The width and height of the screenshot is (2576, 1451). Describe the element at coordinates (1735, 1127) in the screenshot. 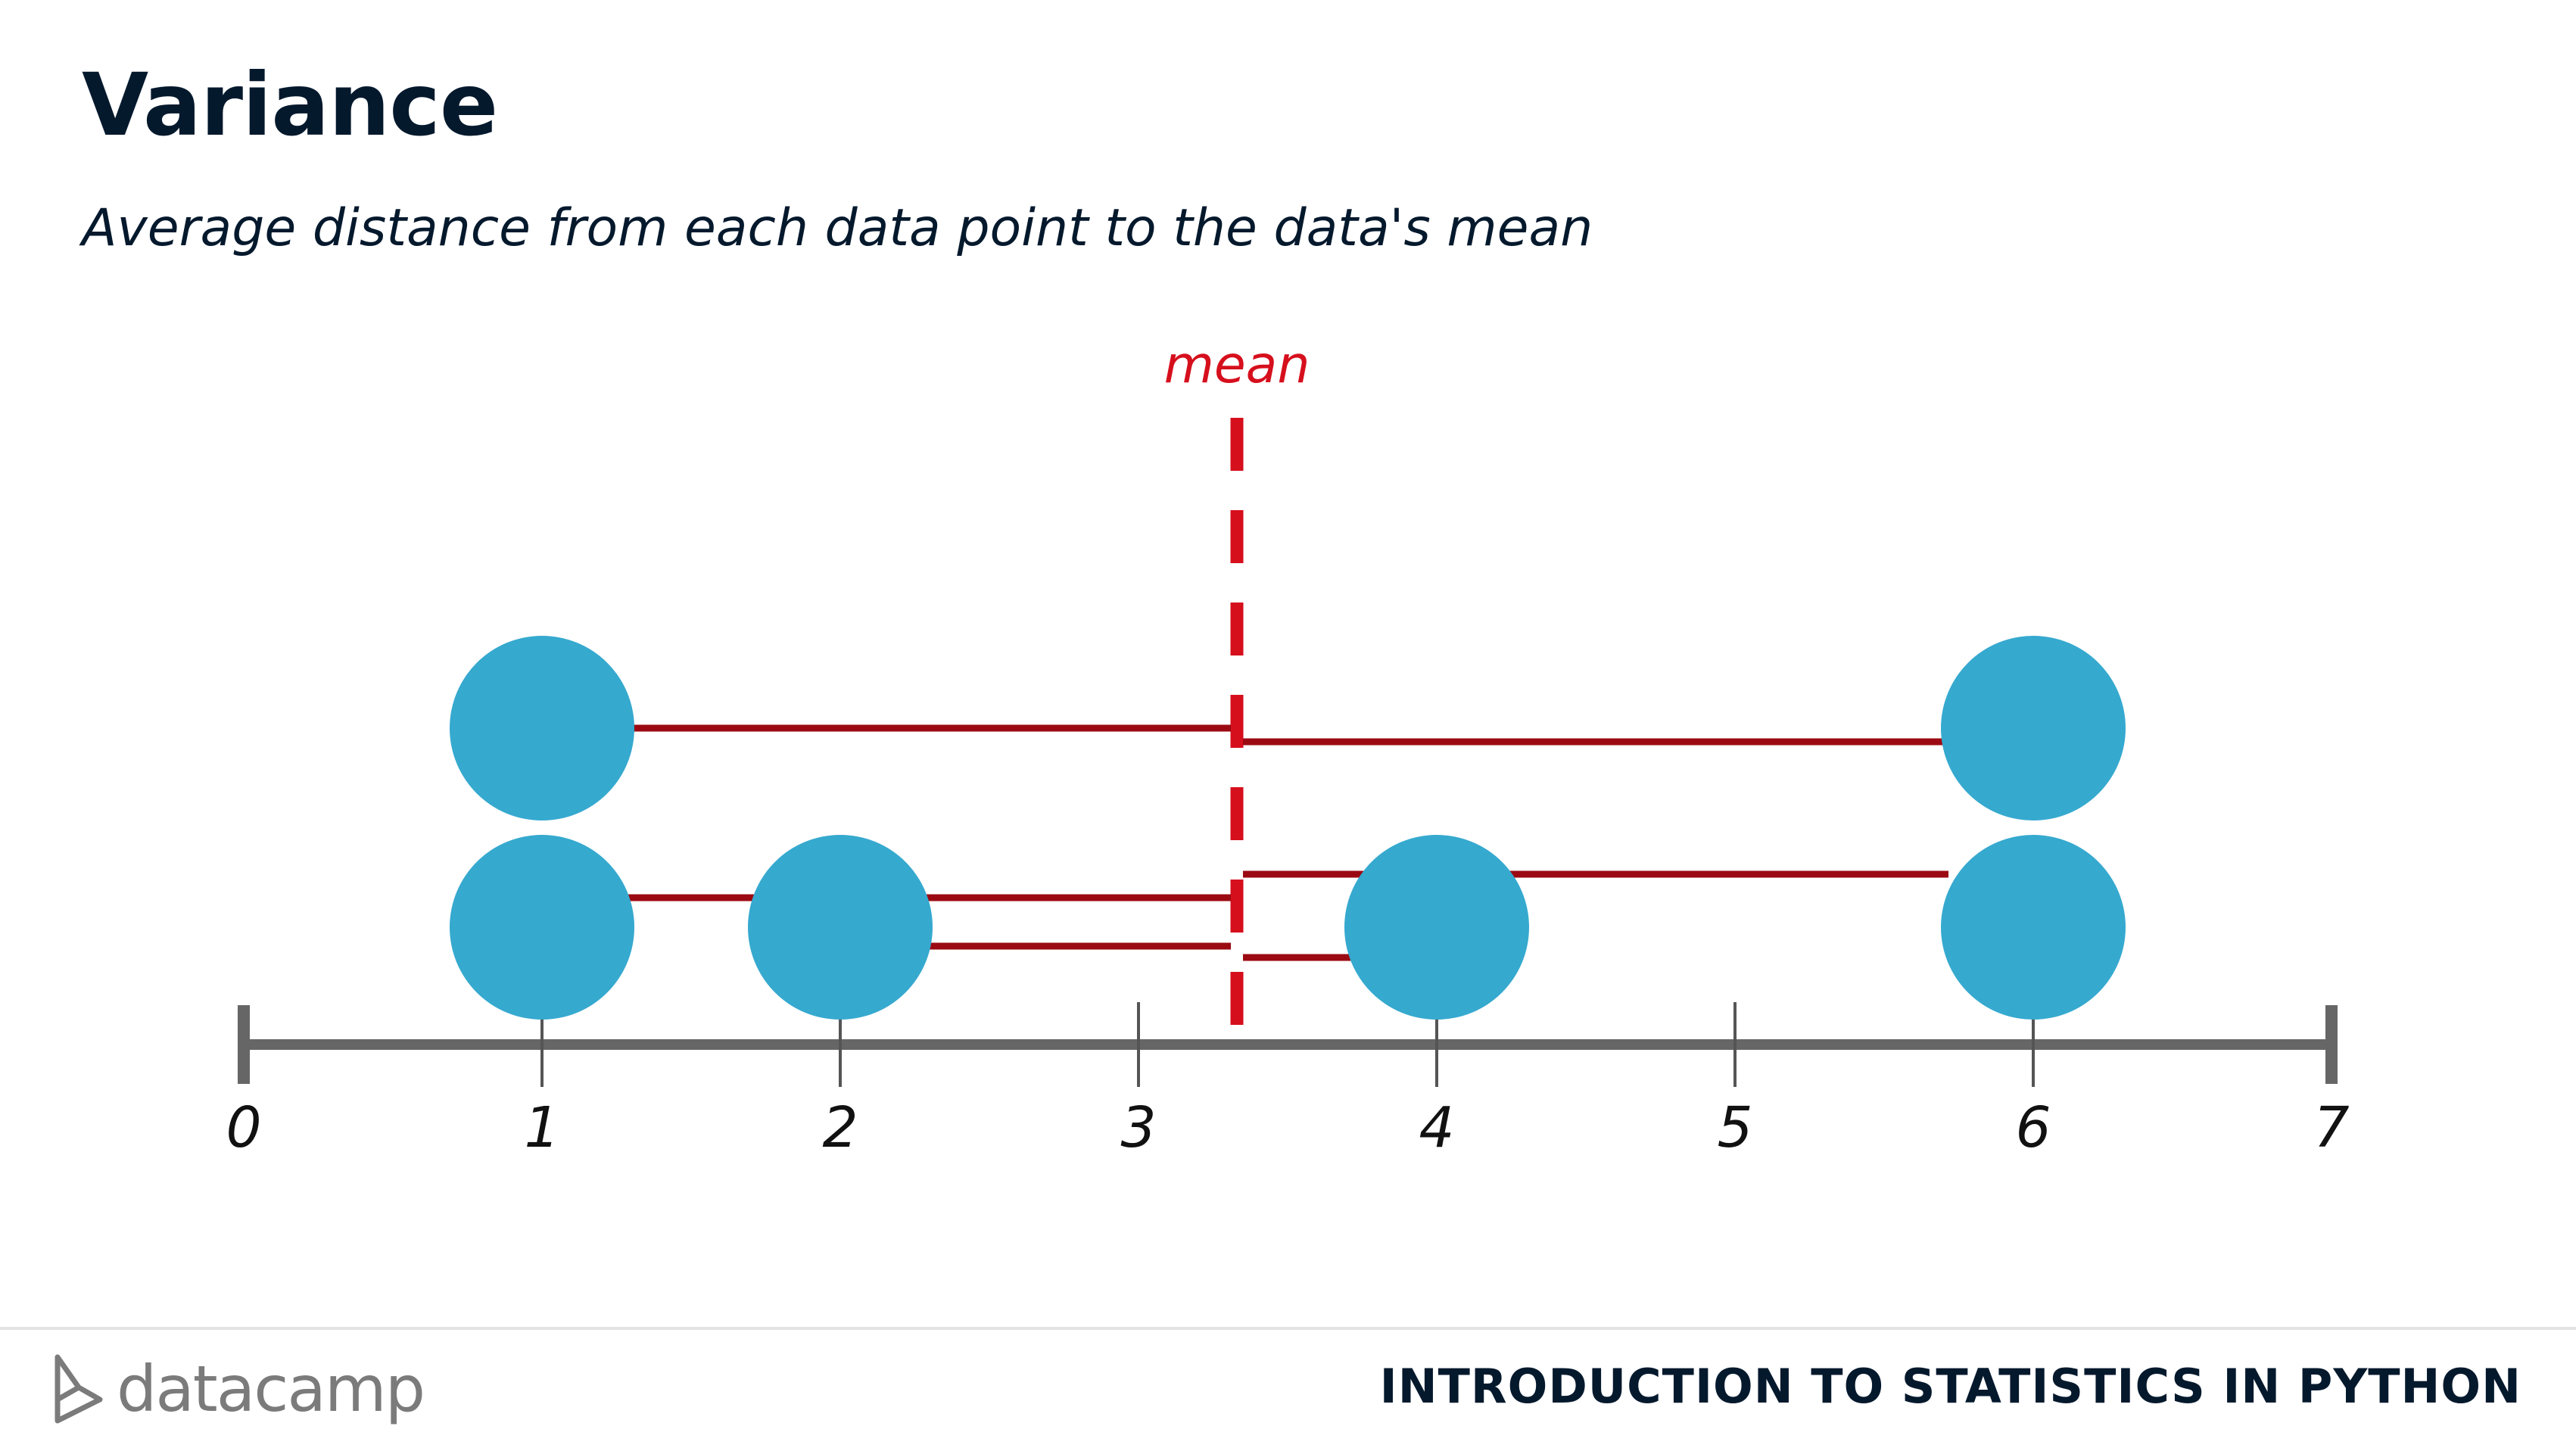

I see `axis-tick-label: 5` at that location.